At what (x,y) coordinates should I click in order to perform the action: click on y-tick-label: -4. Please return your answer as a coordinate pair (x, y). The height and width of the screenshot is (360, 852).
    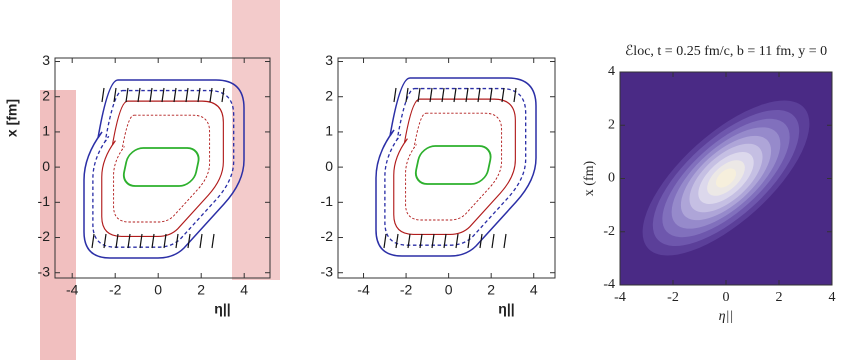
    Looking at the image, I should click on (609, 284).